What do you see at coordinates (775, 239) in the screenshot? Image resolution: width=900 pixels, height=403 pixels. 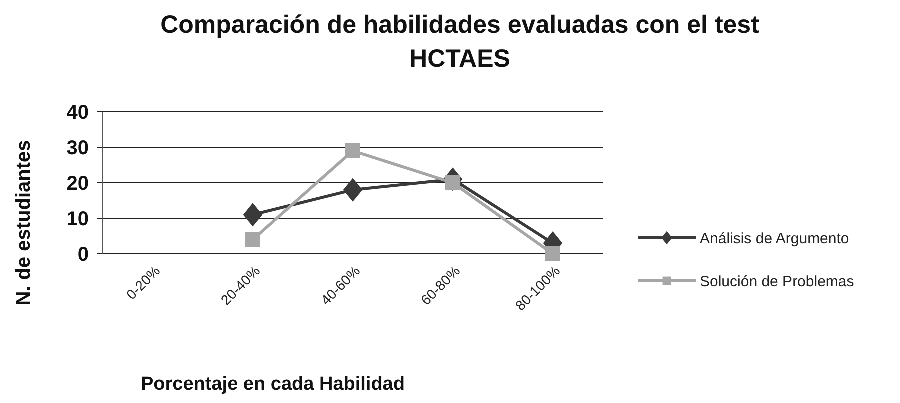 I see `legend-label: Análisis de Argumento` at bounding box center [775, 239].